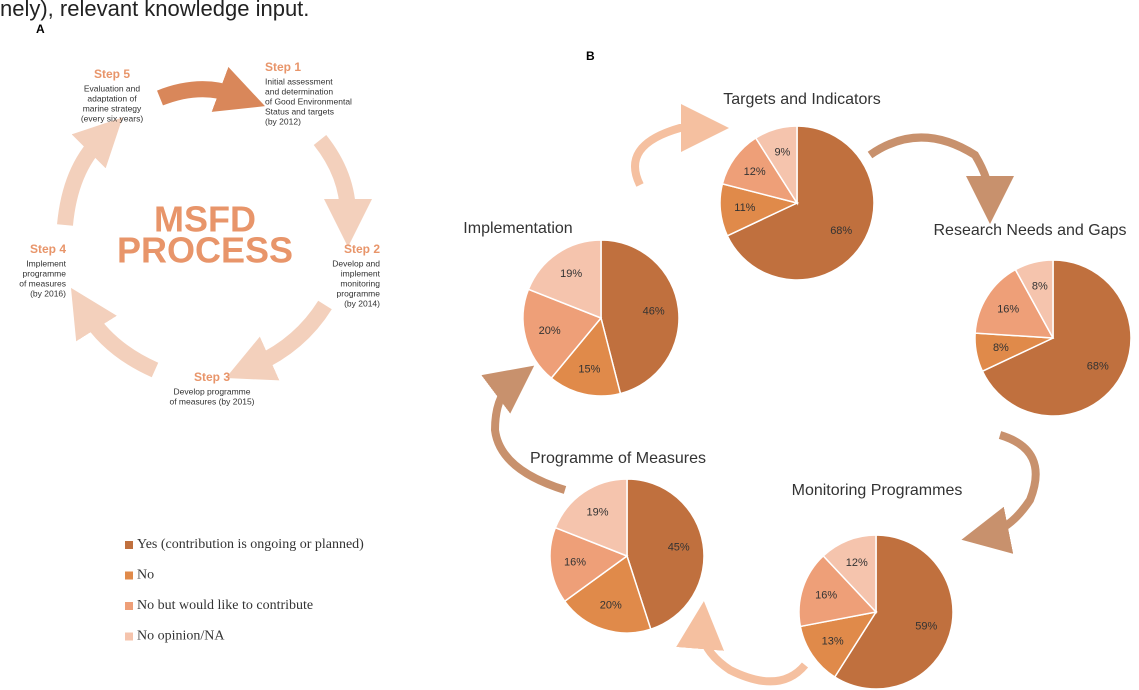 This screenshot has height=690, width=1139. What do you see at coordinates (299, 111) in the screenshot?
I see `step-text: Status and targets` at bounding box center [299, 111].